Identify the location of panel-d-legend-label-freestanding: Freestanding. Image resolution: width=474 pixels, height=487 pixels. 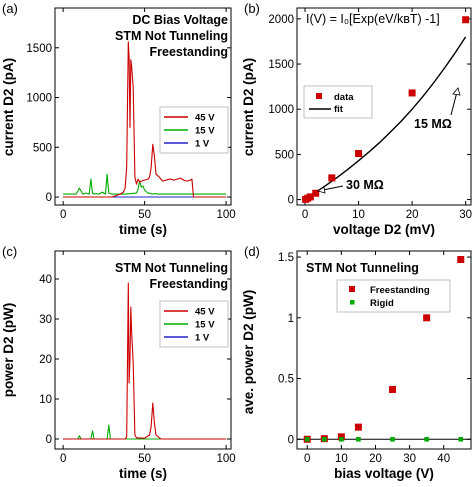
(400, 290).